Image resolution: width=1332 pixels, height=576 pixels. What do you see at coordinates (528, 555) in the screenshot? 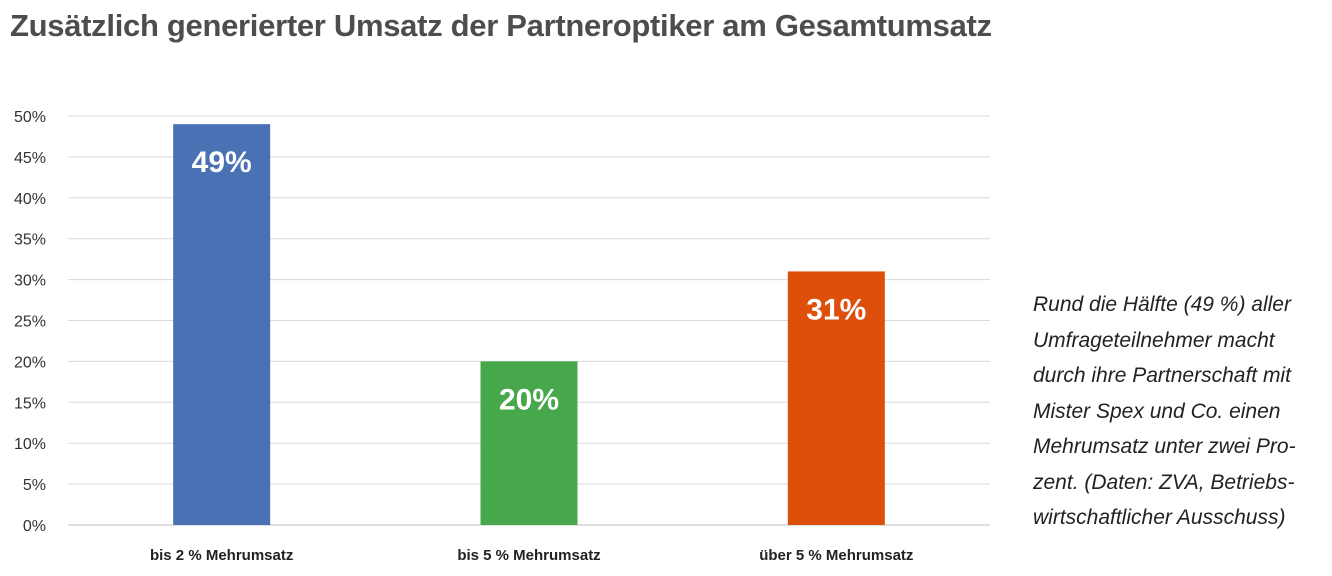
I see `x-category-label: bis 5 % Mehrumsatz` at bounding box center [528, 555].